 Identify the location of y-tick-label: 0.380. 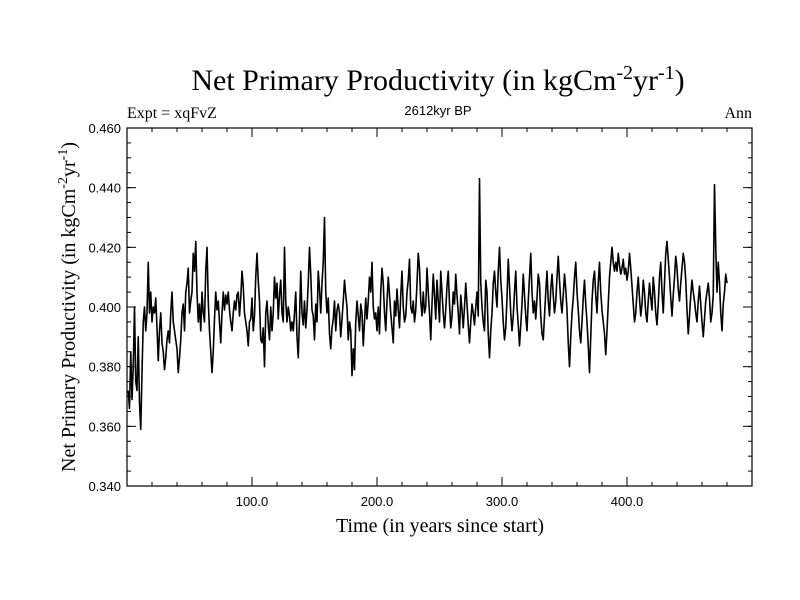
(104, 367).